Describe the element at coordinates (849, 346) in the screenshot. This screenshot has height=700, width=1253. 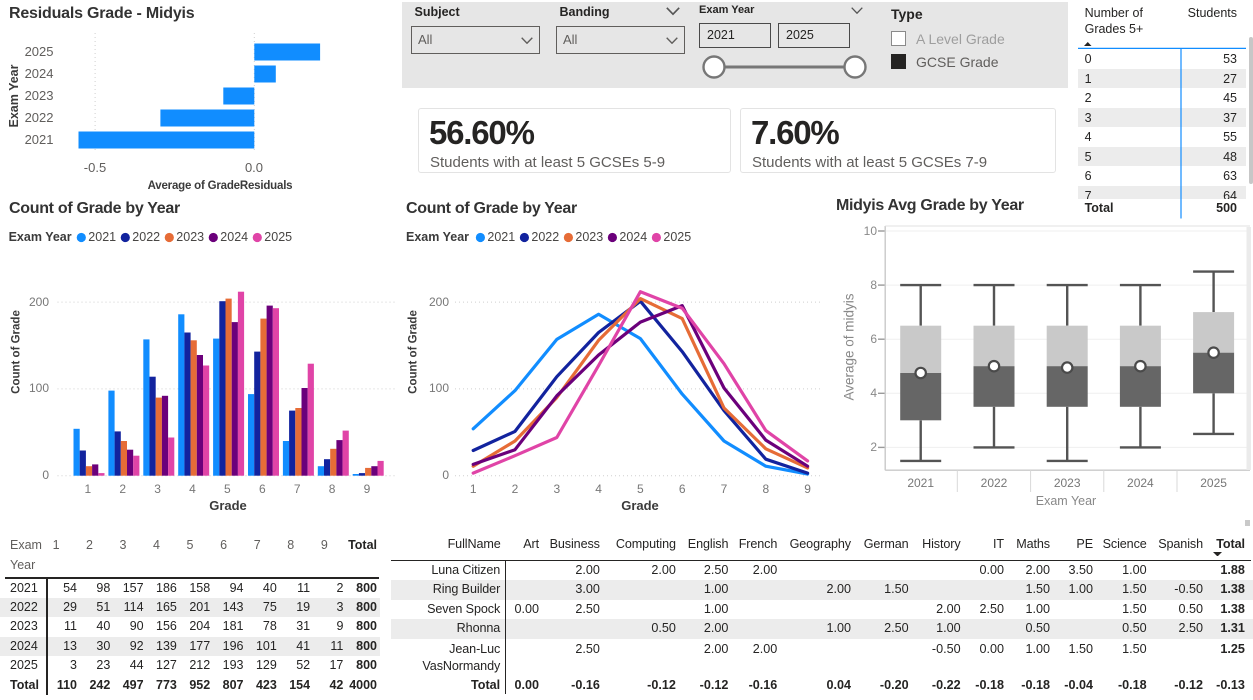
I see `svg-text: Average of midyis` at that location.